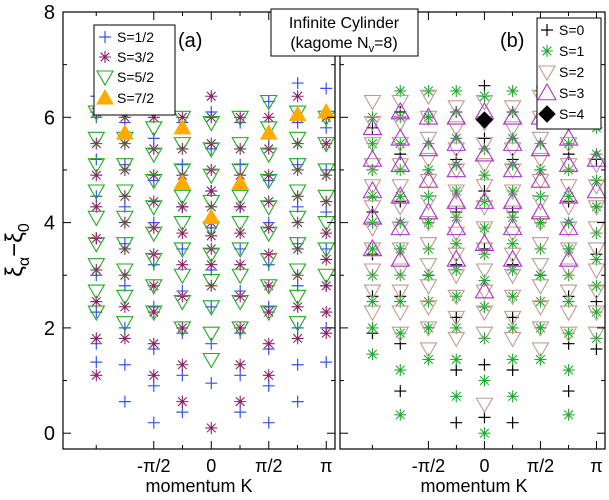  I want to click on legend-a-entry-2: S=5/2, so click(125, 78).